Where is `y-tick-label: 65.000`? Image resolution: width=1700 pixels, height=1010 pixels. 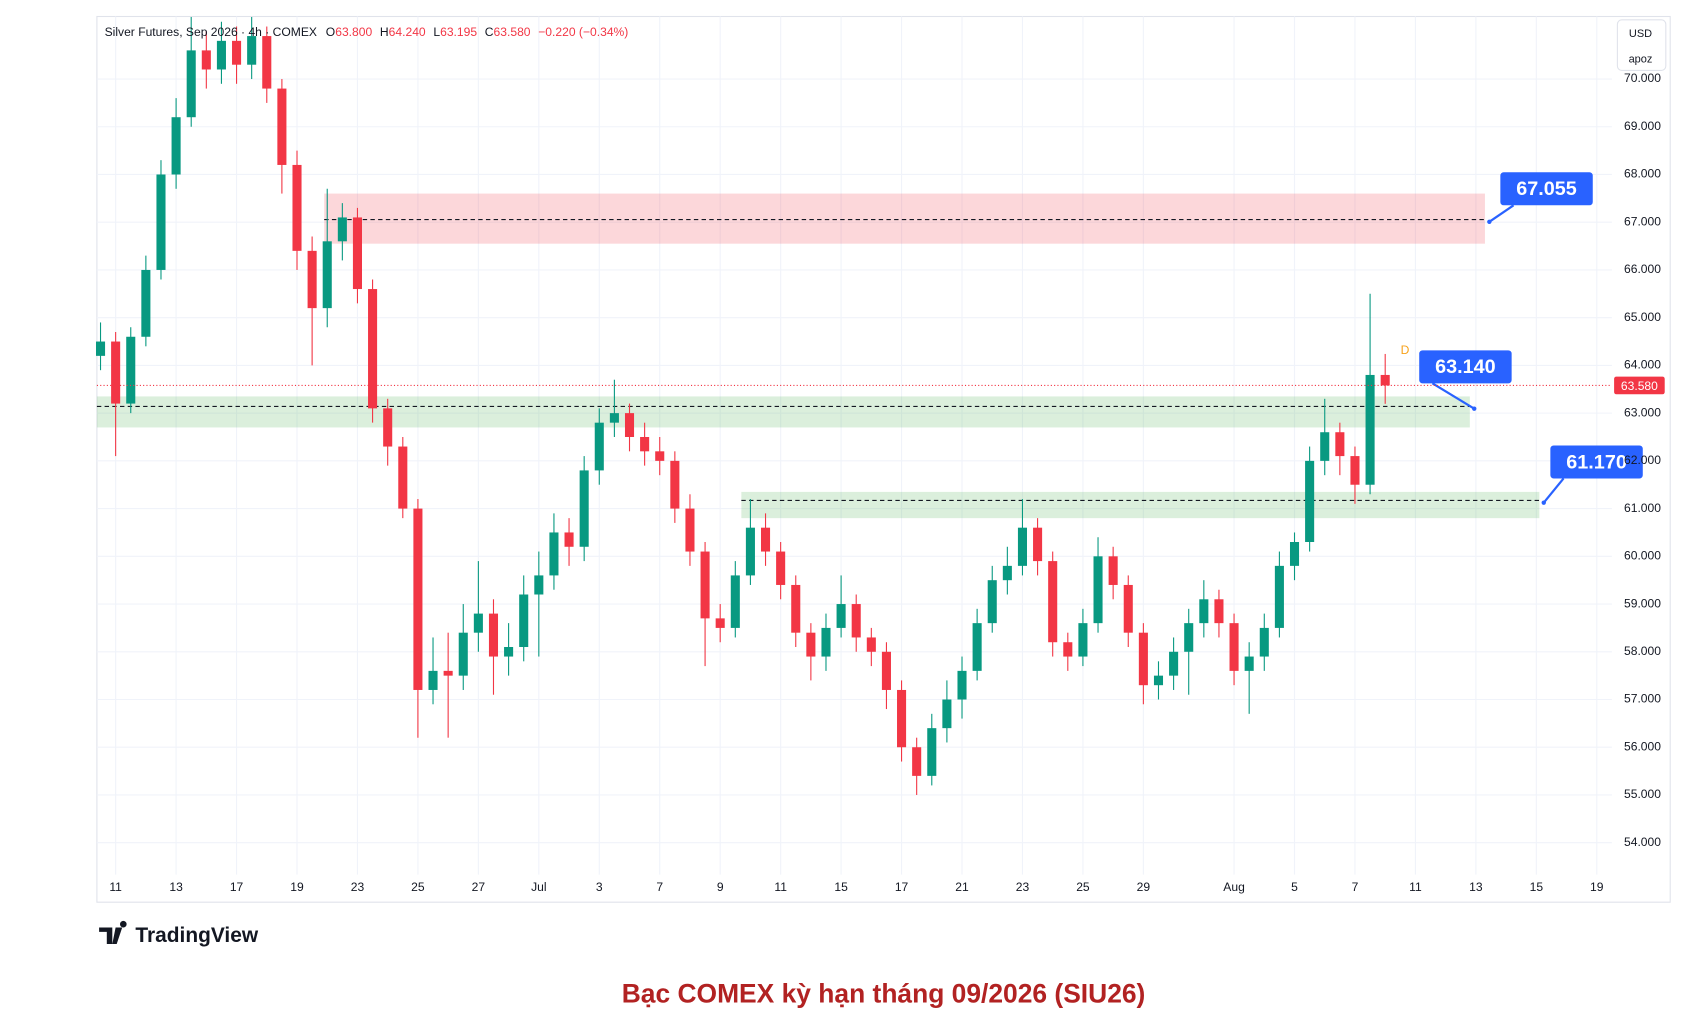
y-tick-label: 65.000 is located at coordinates (1642, 317).